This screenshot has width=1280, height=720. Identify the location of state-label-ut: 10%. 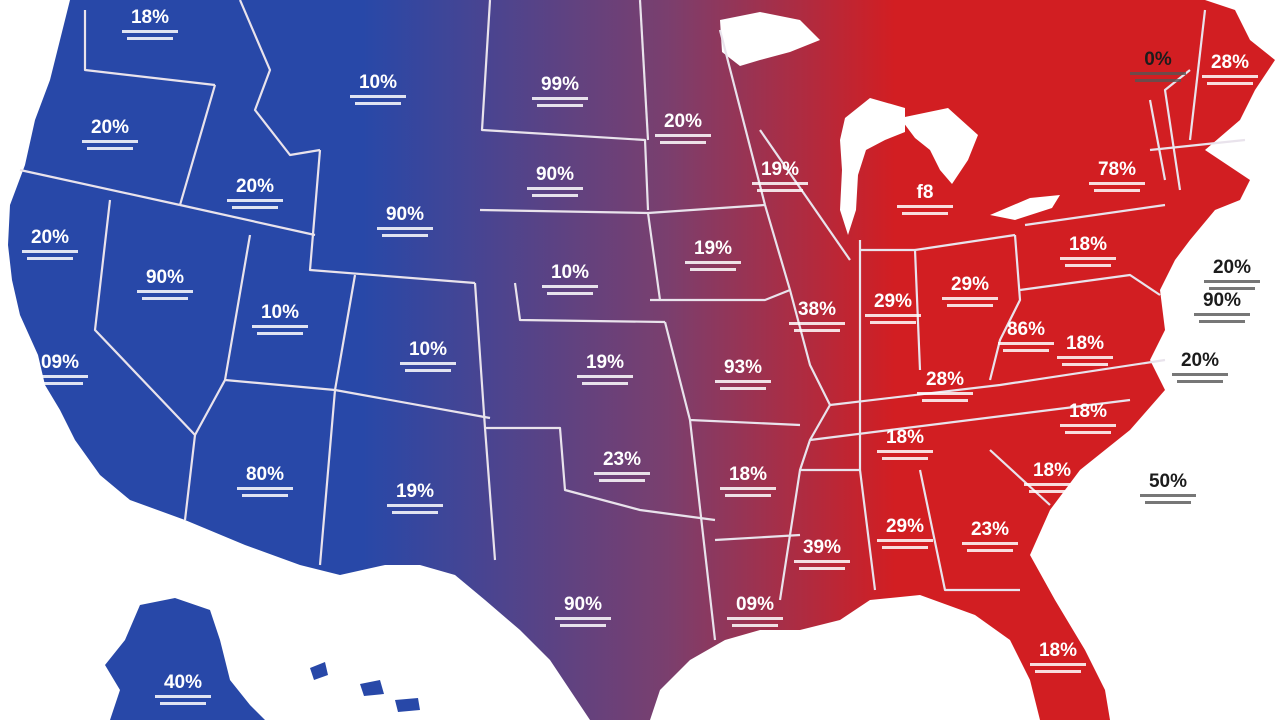
(280, 312).